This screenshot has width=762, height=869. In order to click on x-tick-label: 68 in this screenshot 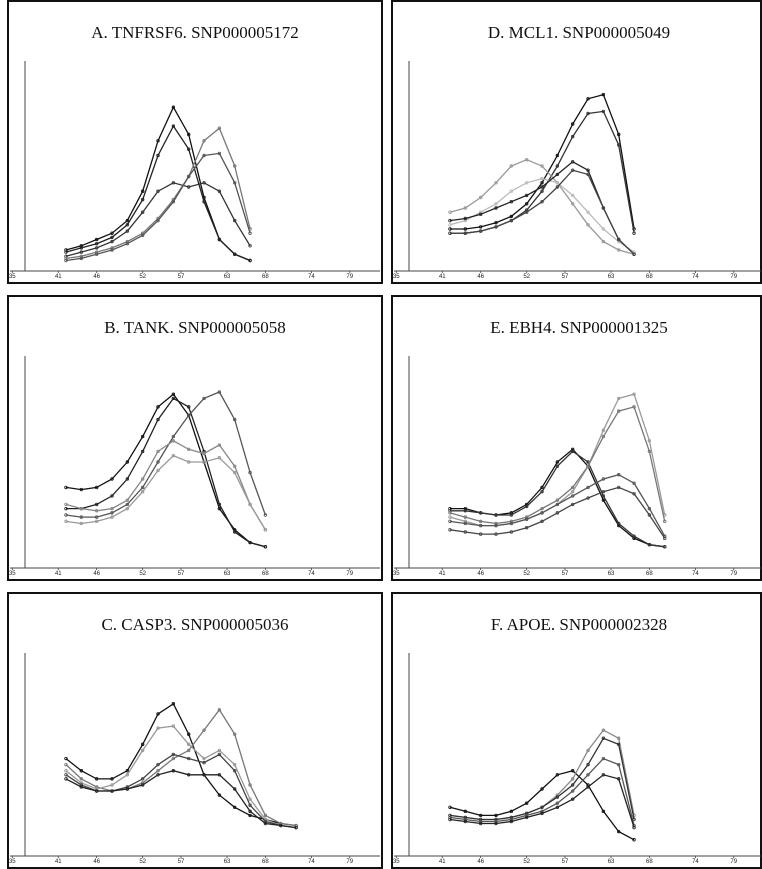, I will do `click(649, 574)`.